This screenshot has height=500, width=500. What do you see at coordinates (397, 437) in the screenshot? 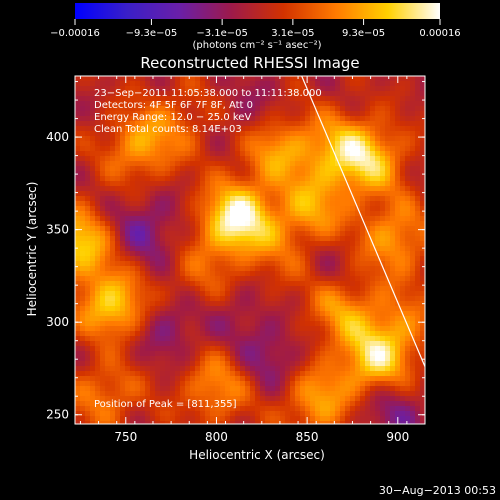
I see `x-tick-label: 900` at bounding box center [397, 437].